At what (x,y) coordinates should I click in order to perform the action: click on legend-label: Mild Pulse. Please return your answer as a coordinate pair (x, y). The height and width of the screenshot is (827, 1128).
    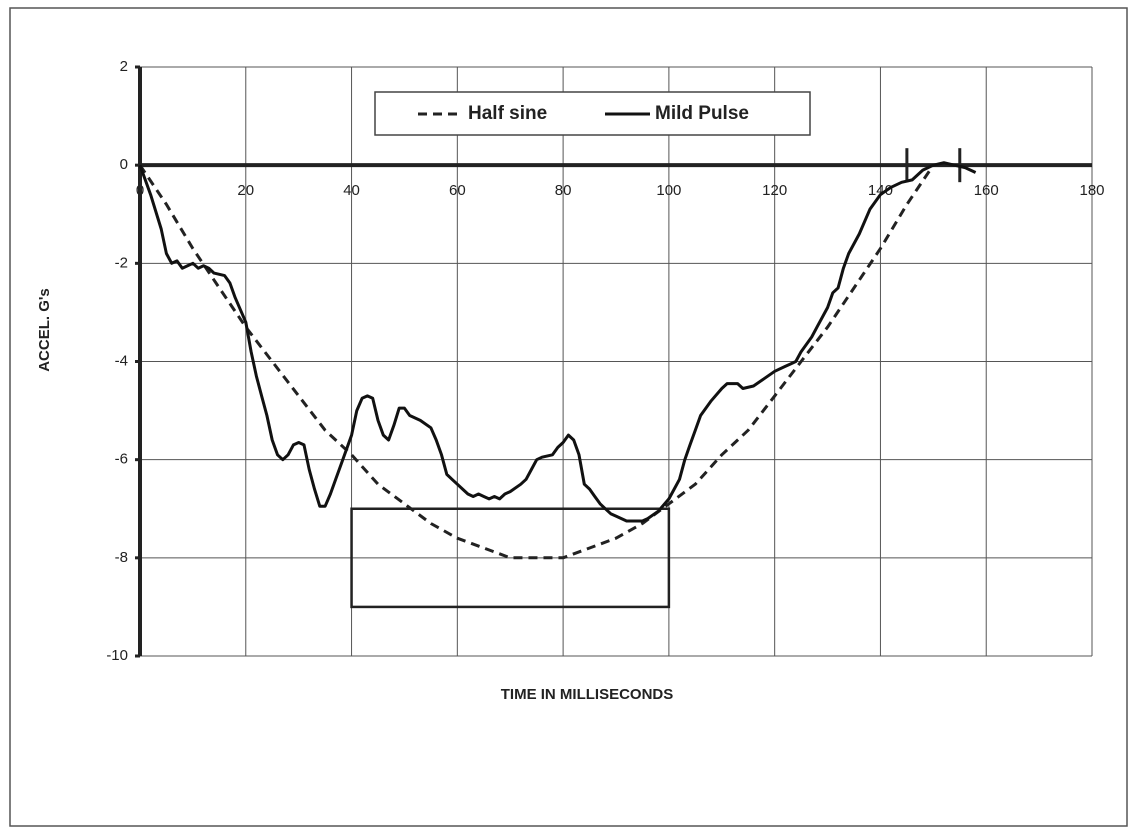
    Looking at the image, I should click on (702, 113).